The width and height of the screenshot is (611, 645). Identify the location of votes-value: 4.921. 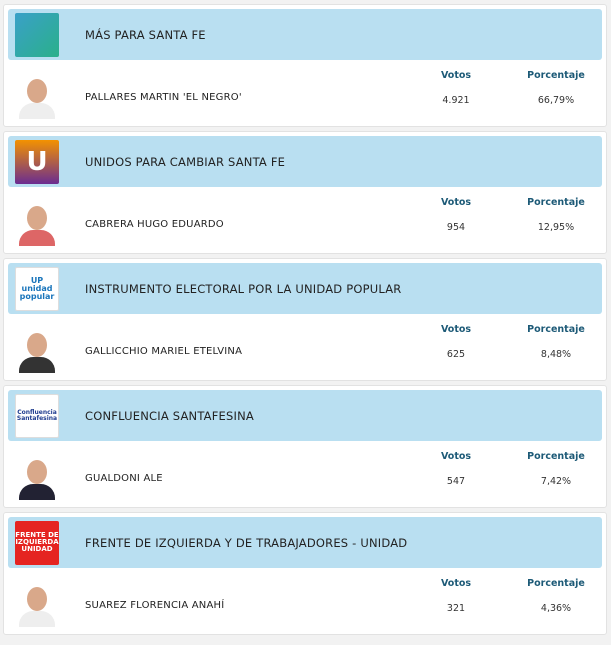
(456, 100).